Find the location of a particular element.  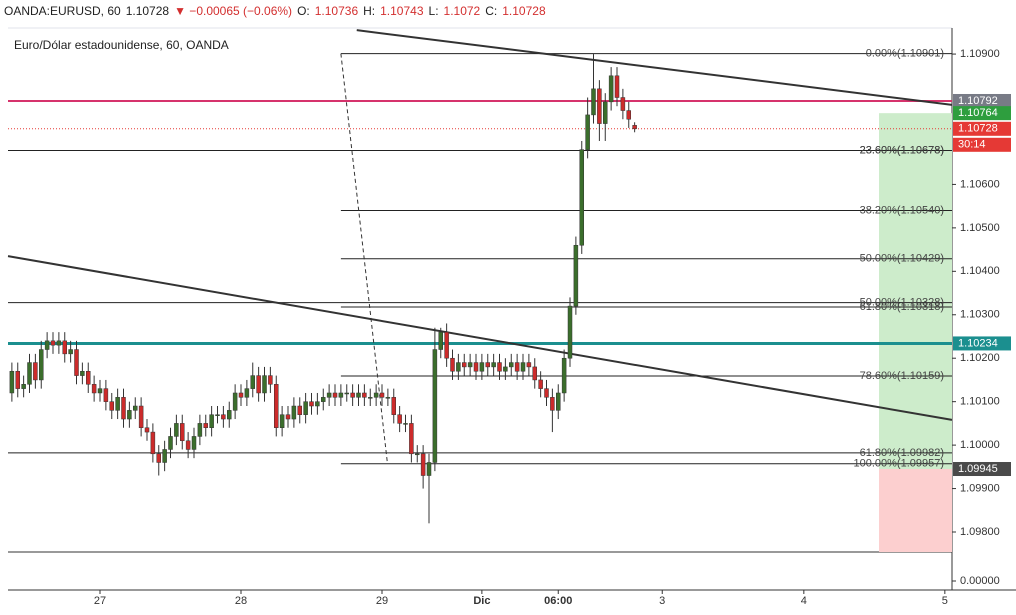

fib-label: 50.00%(1.10328) is located at coordinates (902, 303).